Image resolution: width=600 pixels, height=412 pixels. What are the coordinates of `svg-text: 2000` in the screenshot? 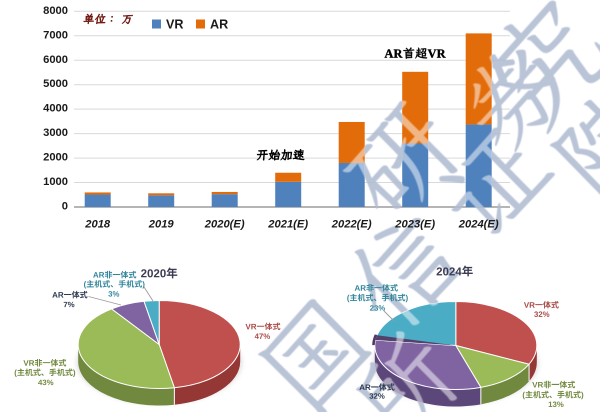 It's located at (55, 158).